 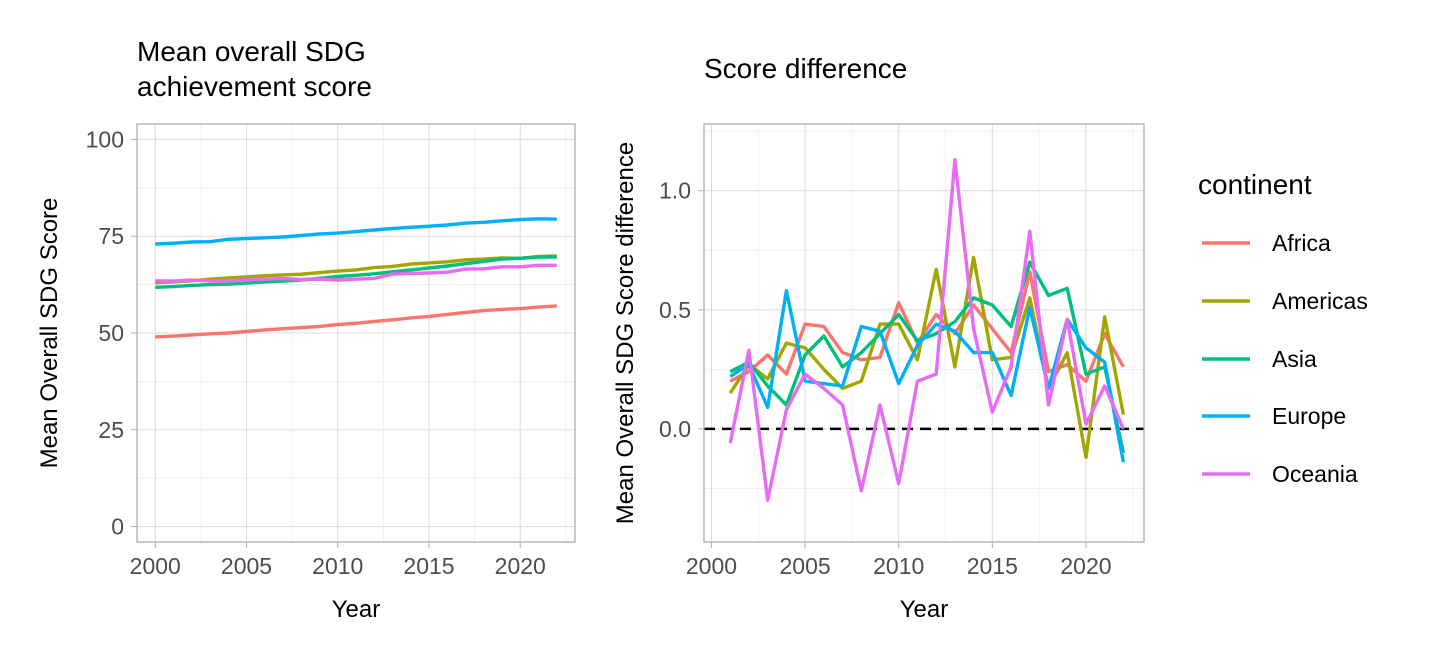 I want to click on legend-item-europe: Europe, so click(x=1274, y=416).